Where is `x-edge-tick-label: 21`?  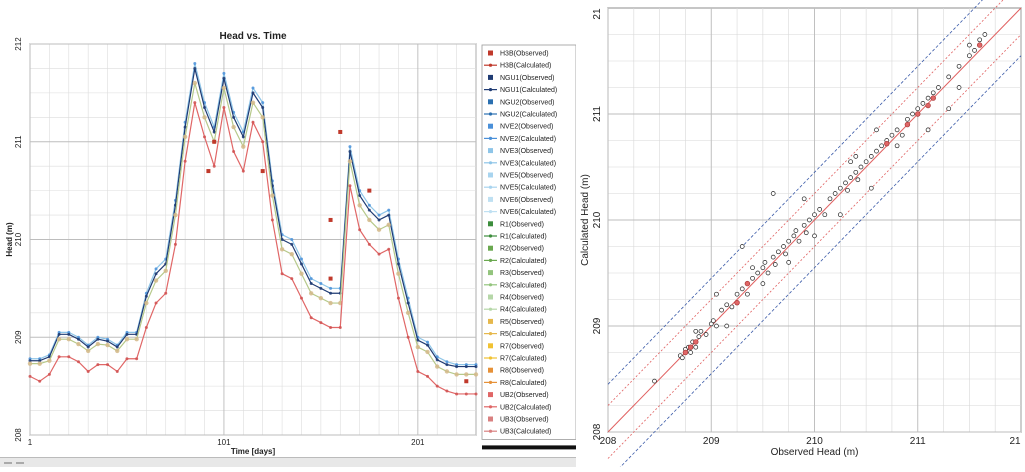 x-edge-tick-label: 21 is located at coordinates (1015, 441).